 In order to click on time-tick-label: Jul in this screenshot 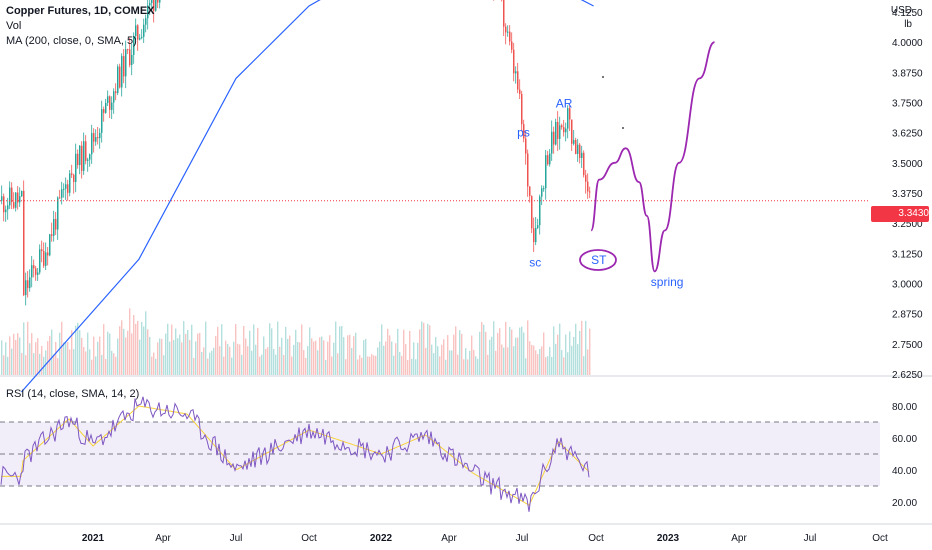, I will do `click(522, 538)`.